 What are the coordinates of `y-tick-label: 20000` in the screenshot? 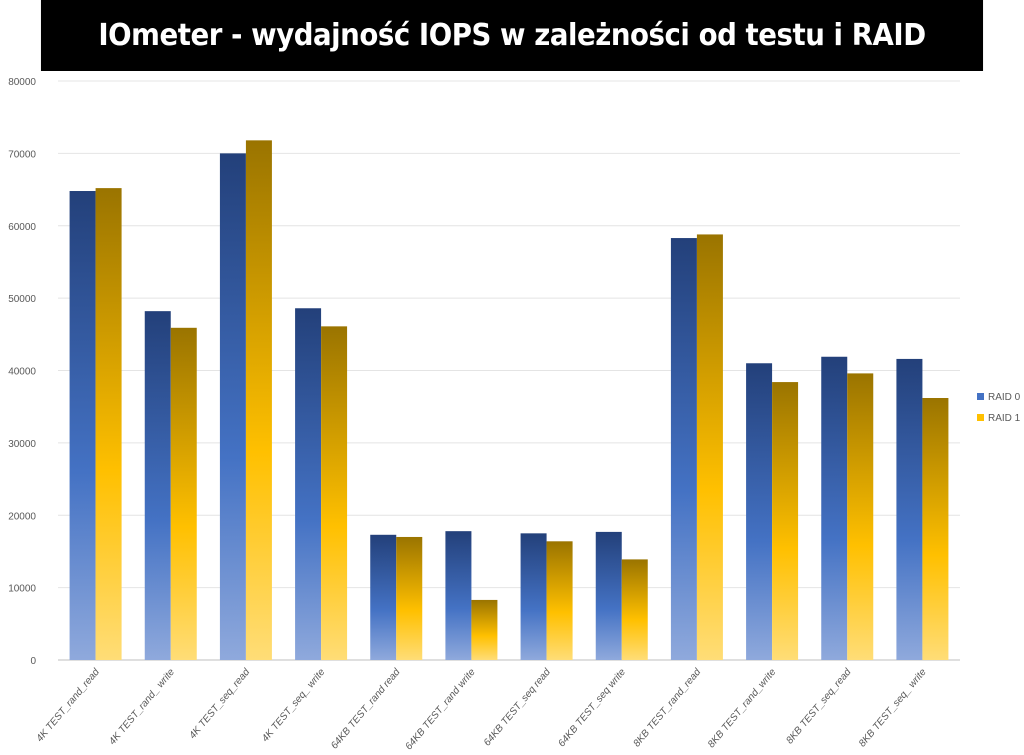 It's located at (22, 516).